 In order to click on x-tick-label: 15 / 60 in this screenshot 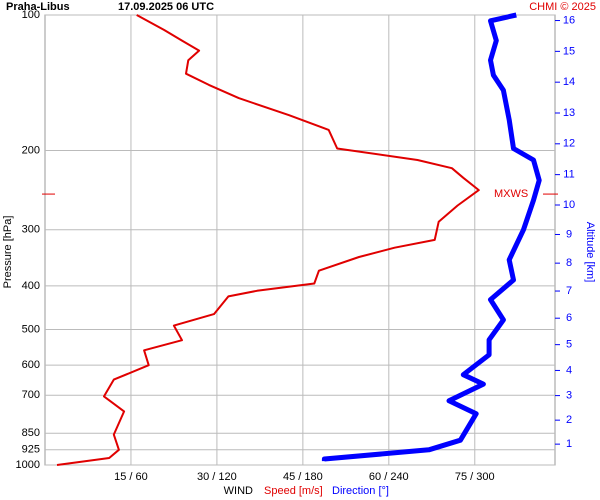, I will do `click(131, 477)`.